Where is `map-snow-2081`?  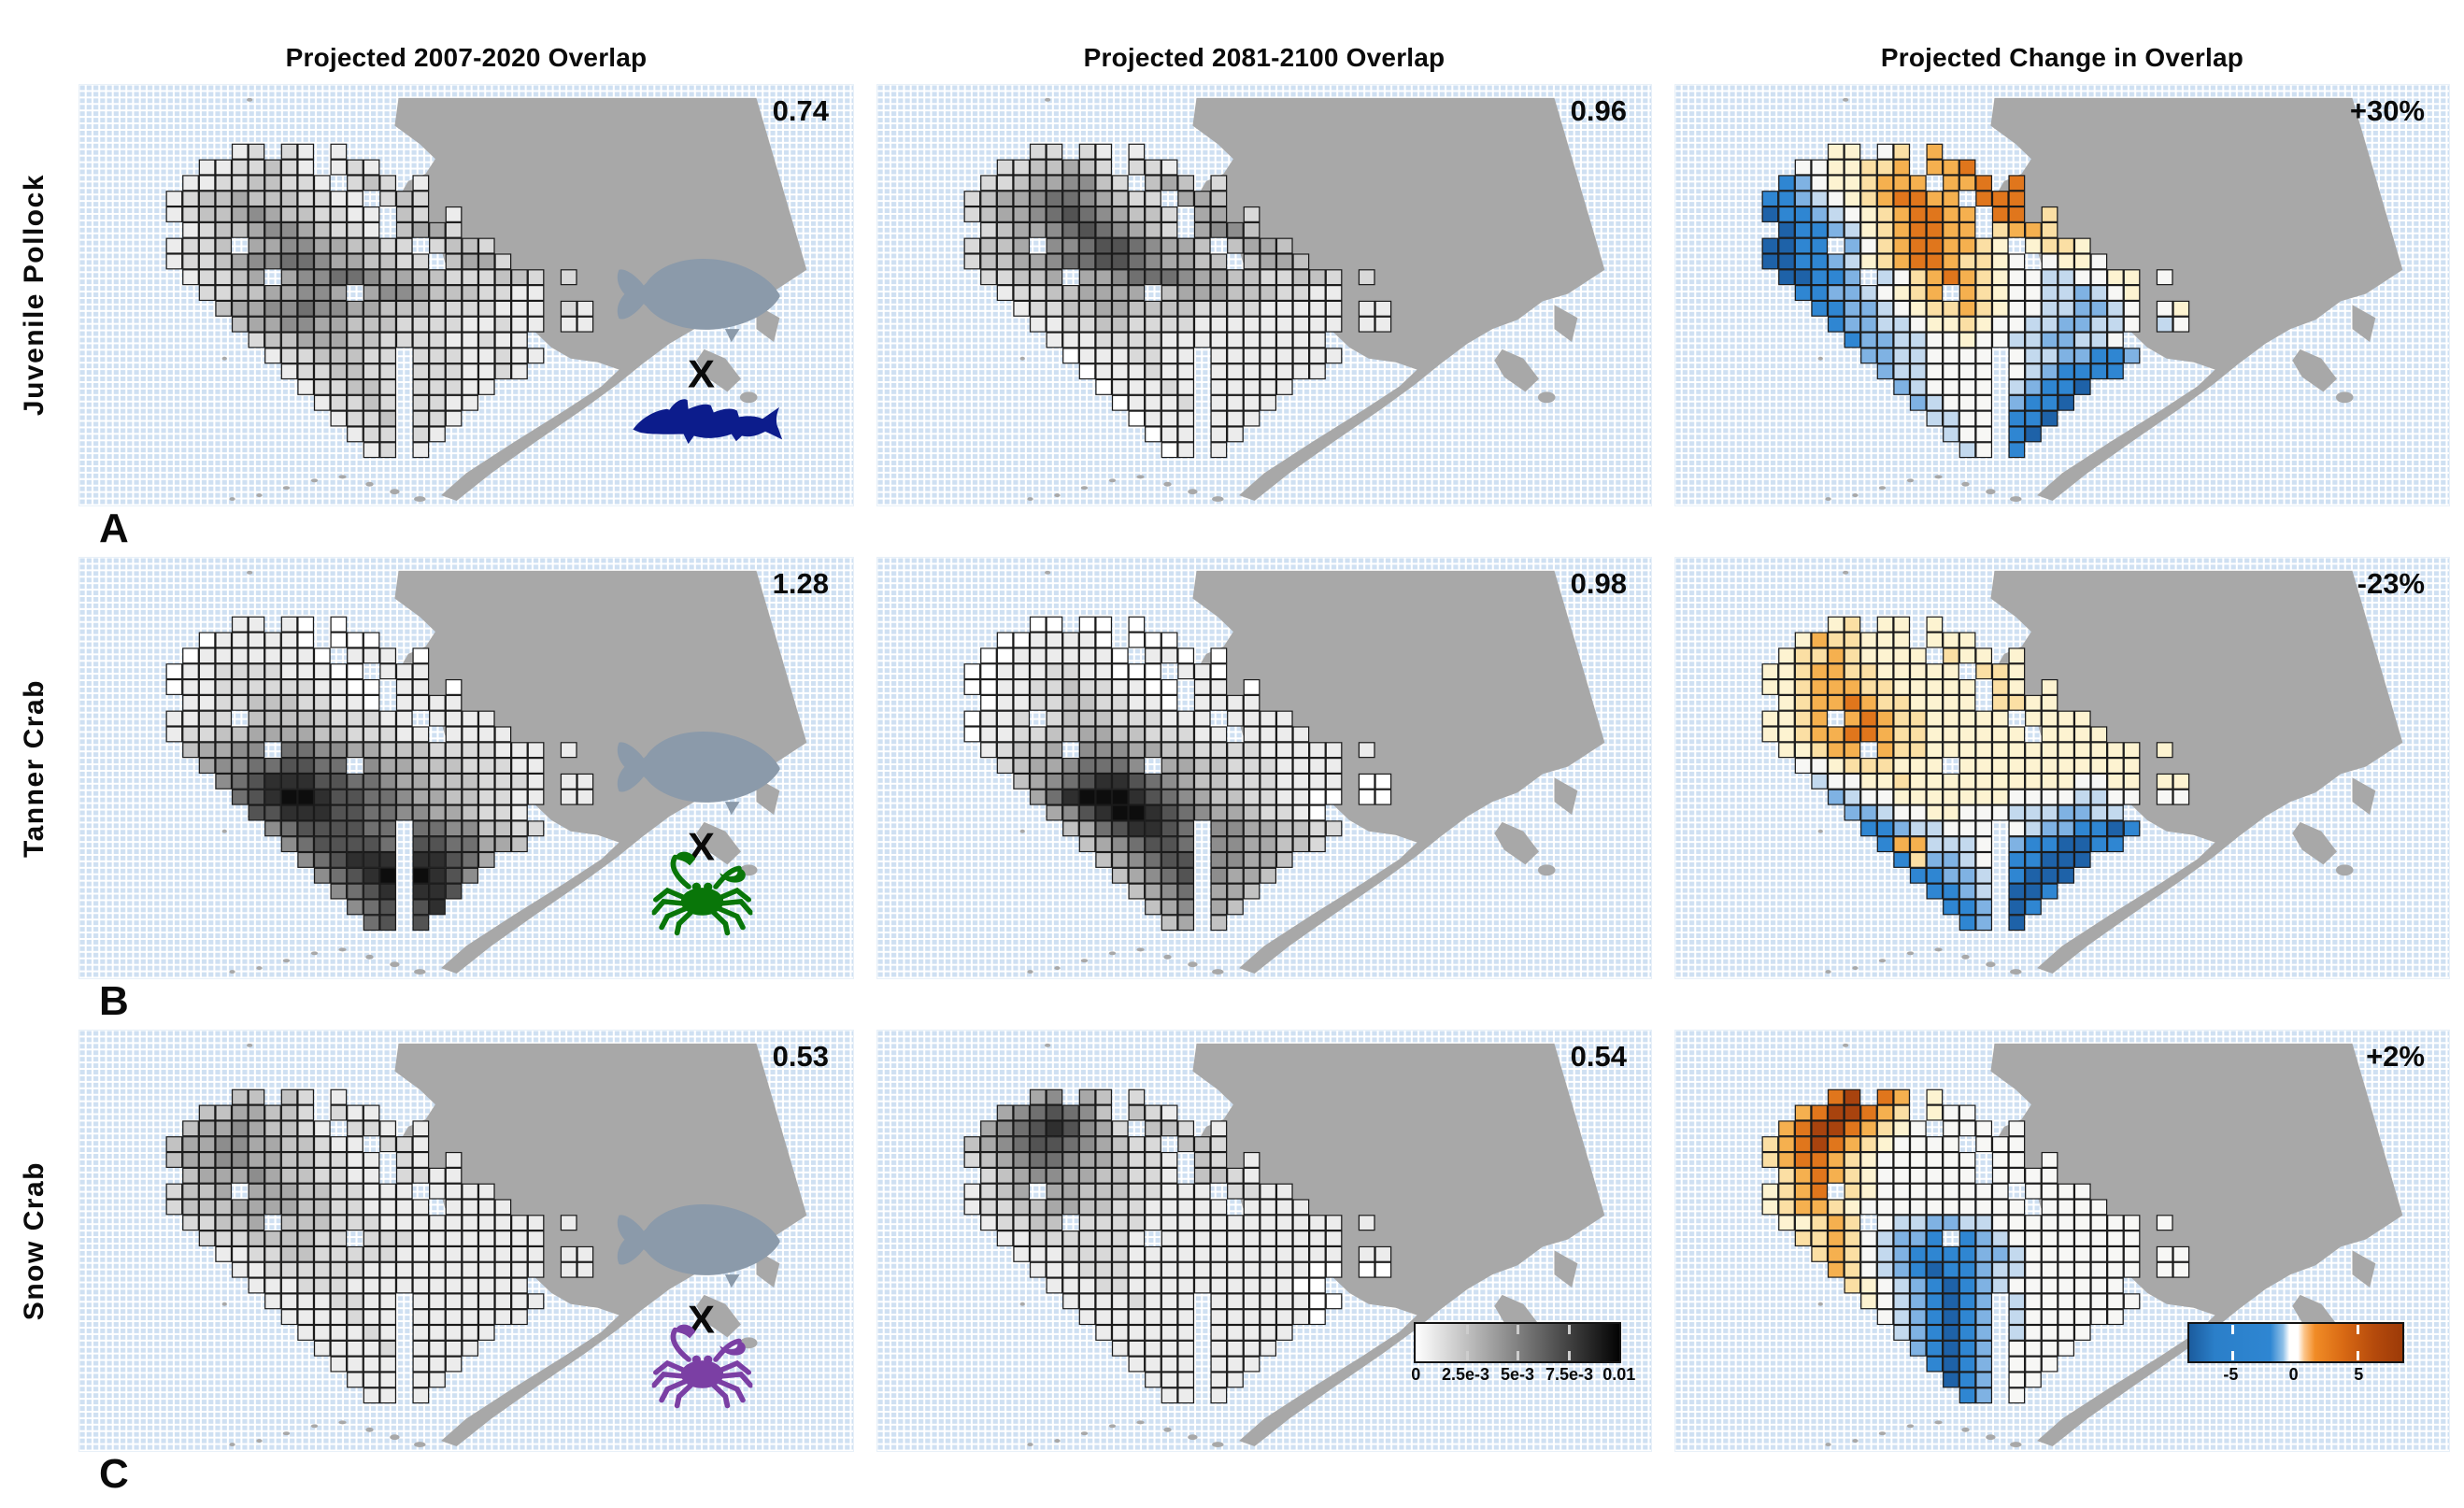 map-snow-2081 is located at coordinates (1264, 1241).